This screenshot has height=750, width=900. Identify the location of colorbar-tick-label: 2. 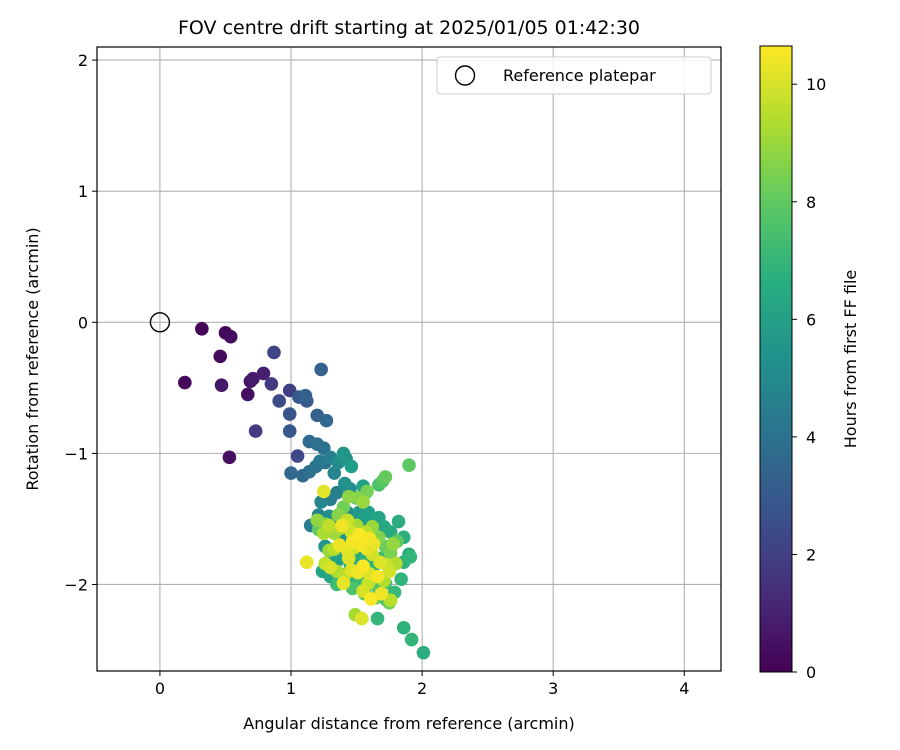
(811, 554).